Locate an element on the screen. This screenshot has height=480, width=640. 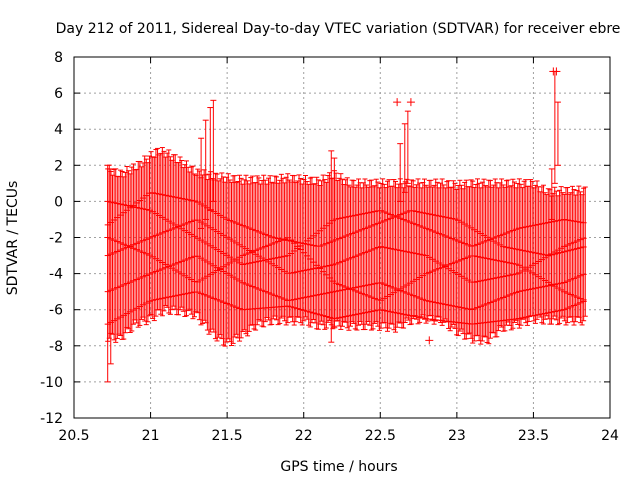
x-tick-label: 21 is located at coordinates (151, 436).